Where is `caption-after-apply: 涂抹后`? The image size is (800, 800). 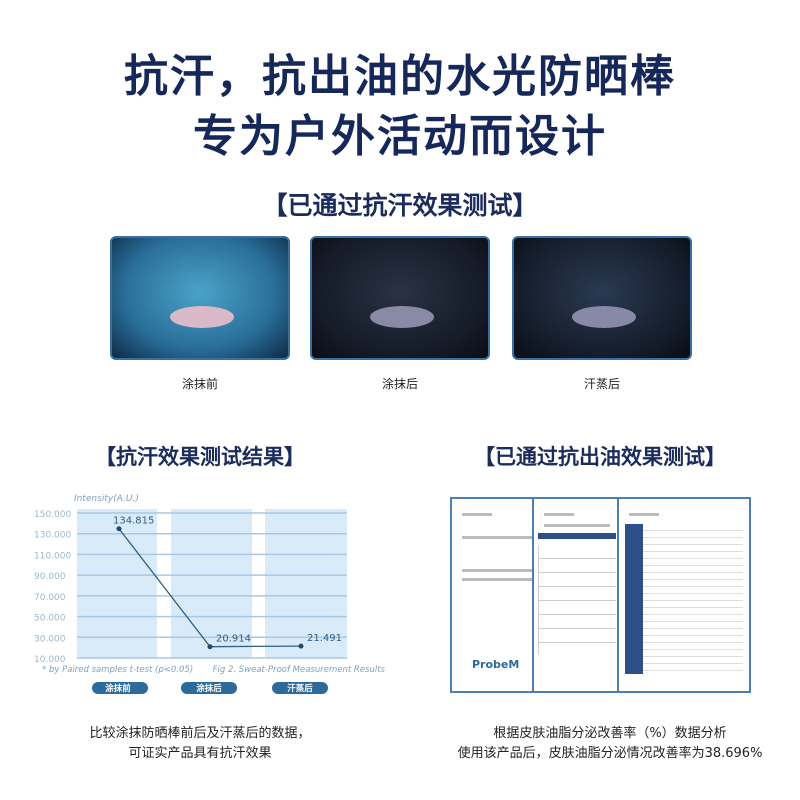
caption-after-apply: 涂抹后 is located at coordinates (399, 384).